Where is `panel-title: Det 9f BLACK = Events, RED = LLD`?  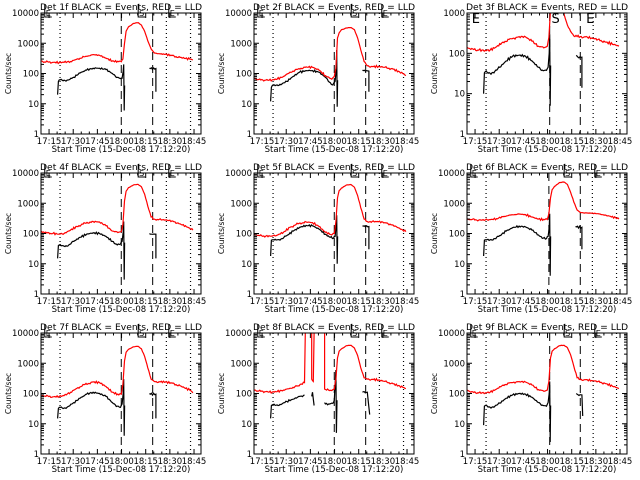 panel-title: Det 9f BLACK = Events, RED = LLD is located at coordinates (547, 327).